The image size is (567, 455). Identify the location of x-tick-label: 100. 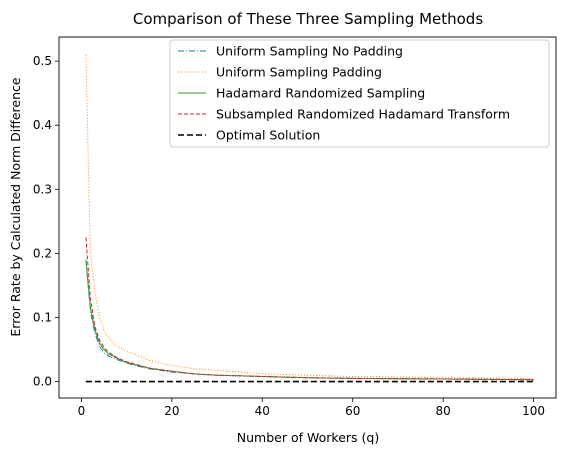
(533, 411).